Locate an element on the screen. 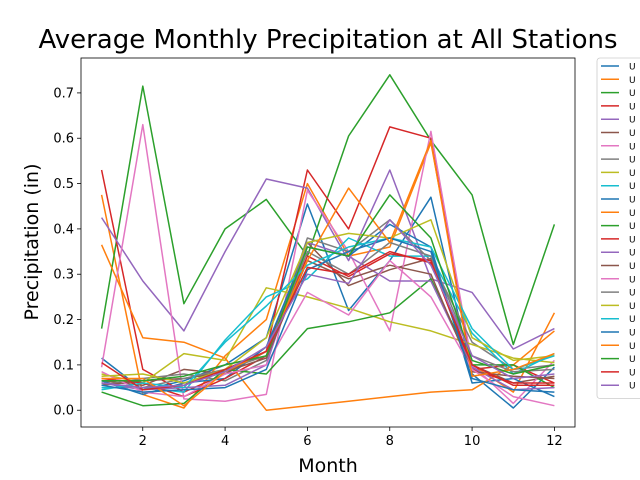 This screenshot has height=480, width=640. x-tick-label: 4 is located at coordinates (225, 441).